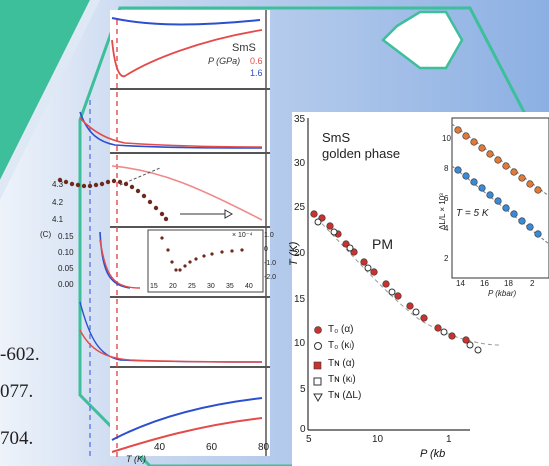 The image size is (549, 466). Describe the element at coordinates (230, 286) in the screenshot. I see `left-inset-xtick-5: 35` at that location.